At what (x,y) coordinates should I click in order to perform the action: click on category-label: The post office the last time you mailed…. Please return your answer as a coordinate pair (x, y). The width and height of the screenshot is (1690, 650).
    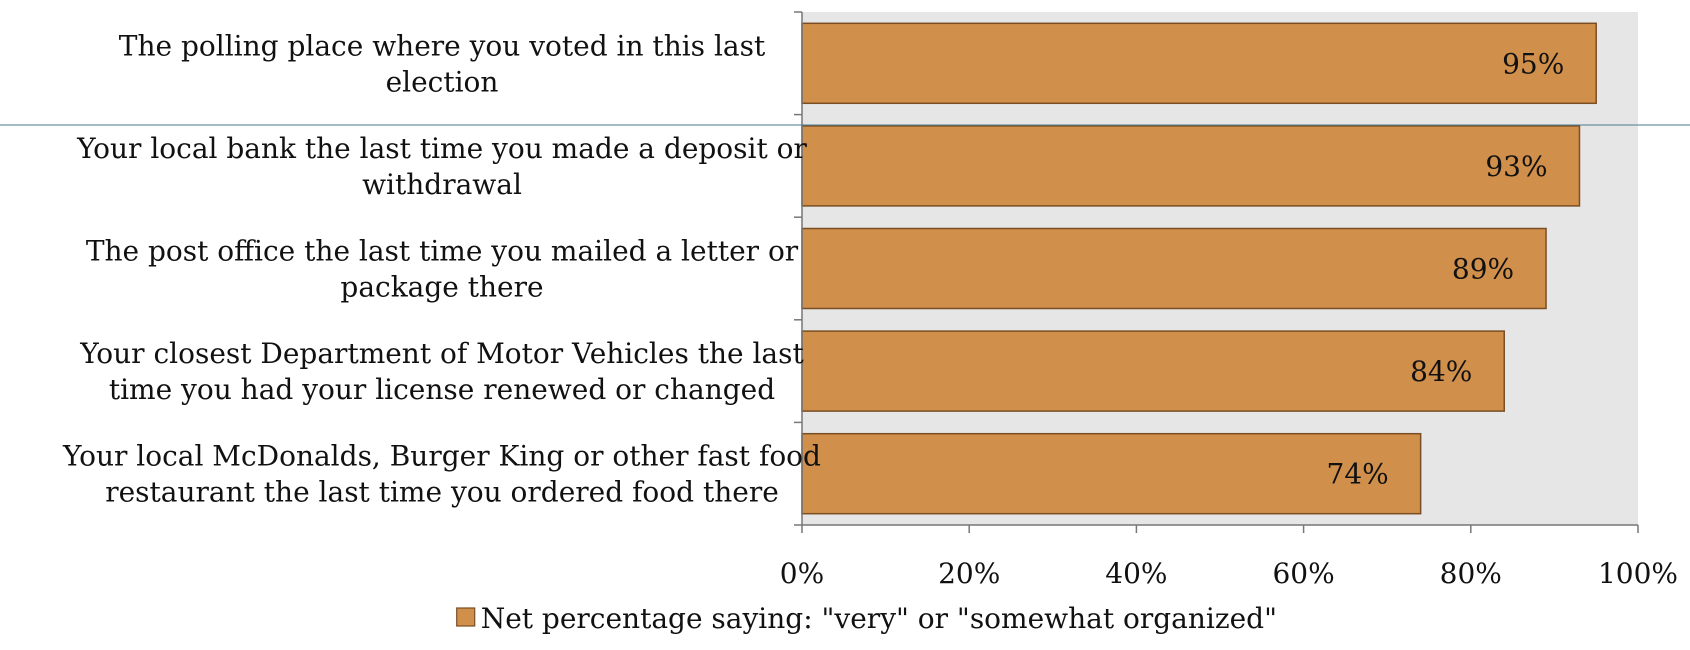
    Looking at the image, I should click on (442, 251).